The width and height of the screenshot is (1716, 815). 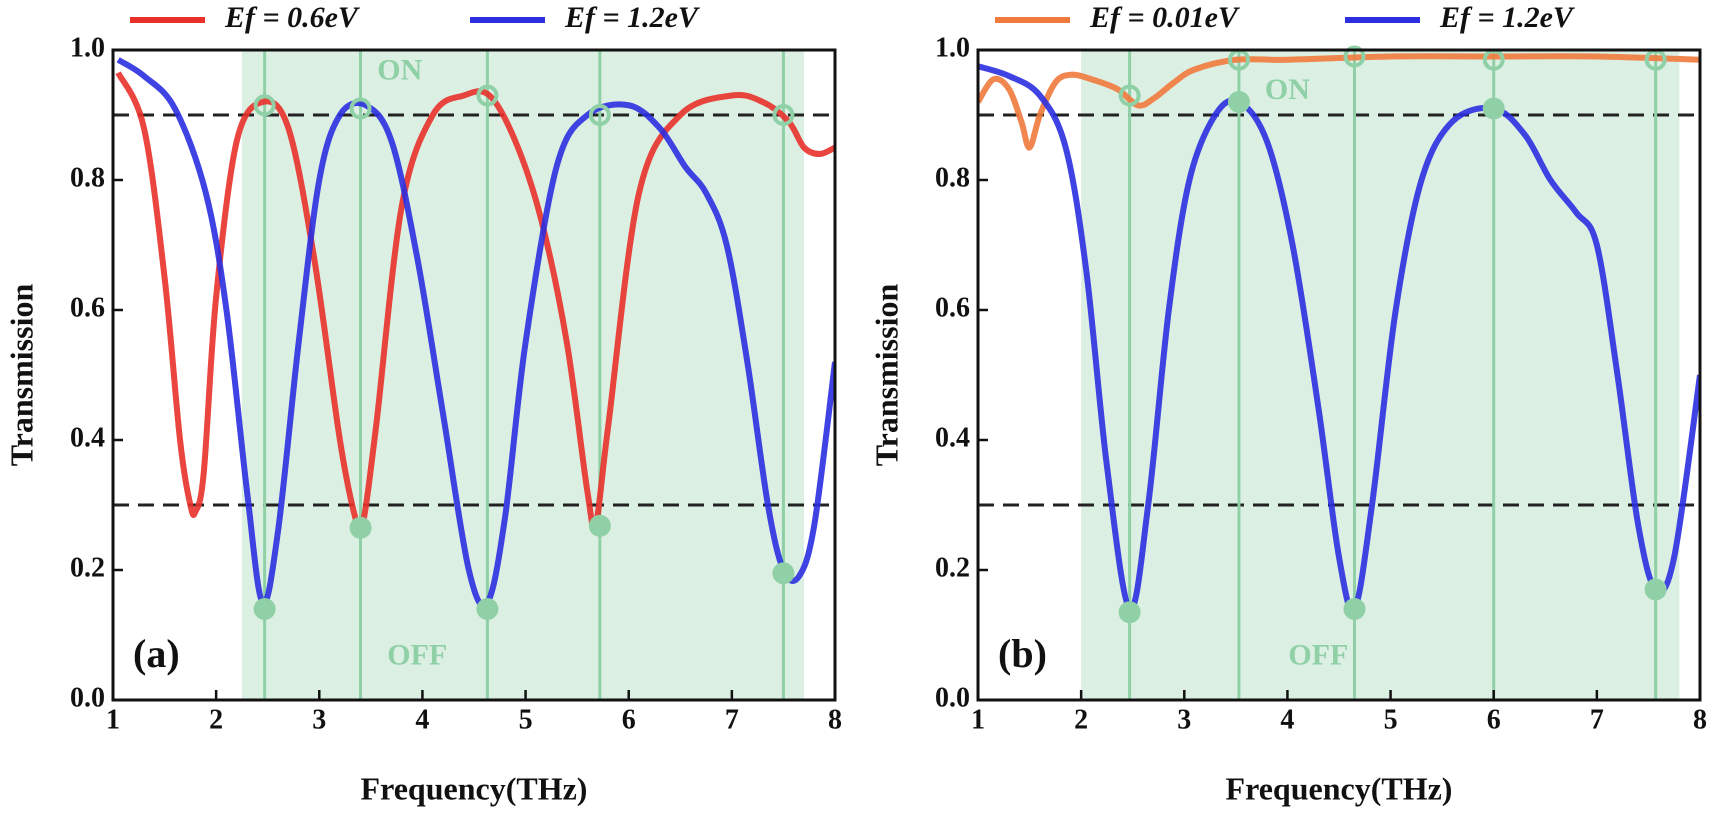 What do you see at coordinates (1339, 102) in the screenshot?
I see `series-line` at bounding box center [1339, 102].